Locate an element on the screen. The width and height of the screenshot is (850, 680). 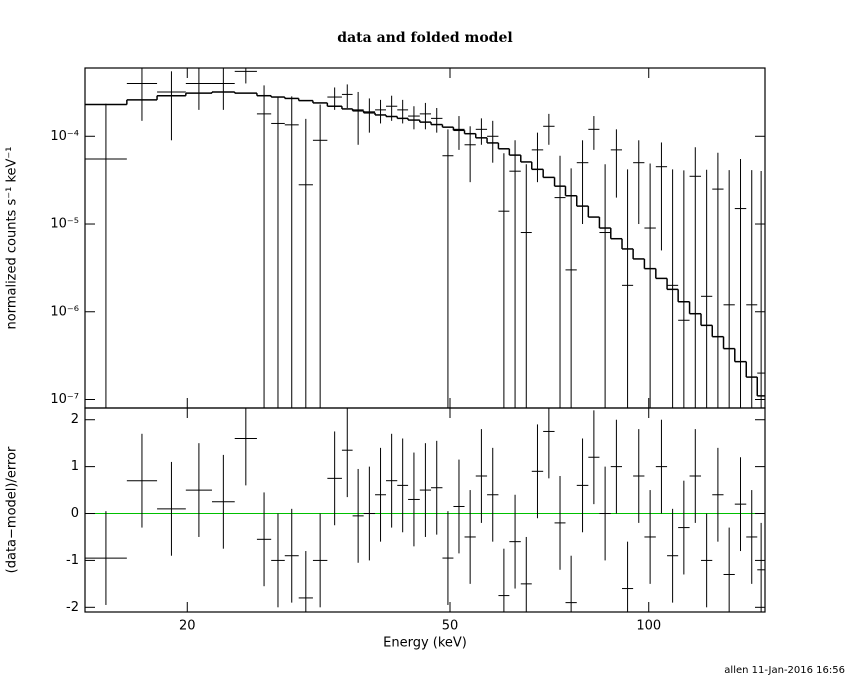
y-tick-label: 2 is located at coordinates (75, 419).